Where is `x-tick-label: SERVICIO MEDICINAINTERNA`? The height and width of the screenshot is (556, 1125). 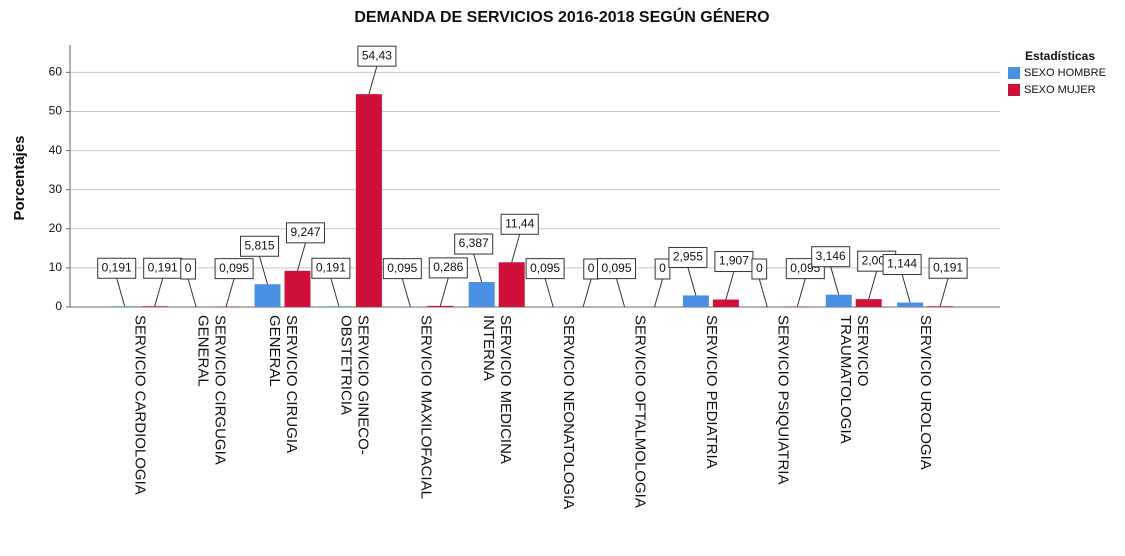 x-tick-label: SERVICIO MEDICINAINTERNA is located at coordinates (497, 389).